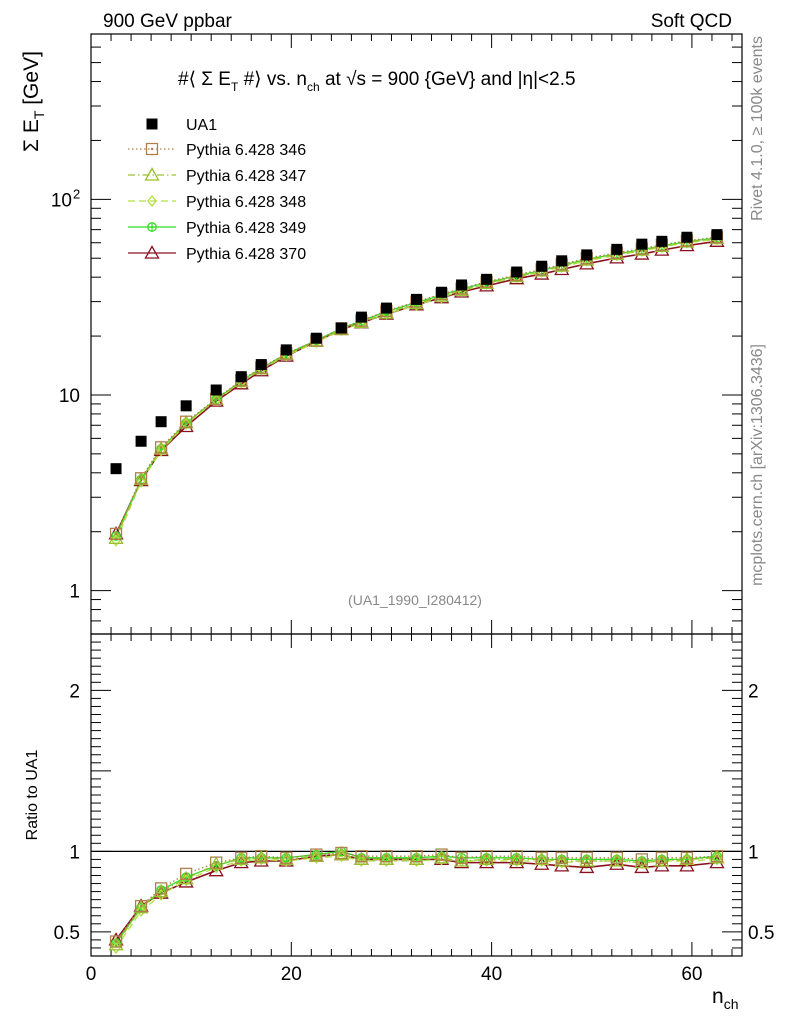 The width and height of the screenshot is (786, 1024). I want to click on ratio-ytick-label-2: 2, so click(74, 691).